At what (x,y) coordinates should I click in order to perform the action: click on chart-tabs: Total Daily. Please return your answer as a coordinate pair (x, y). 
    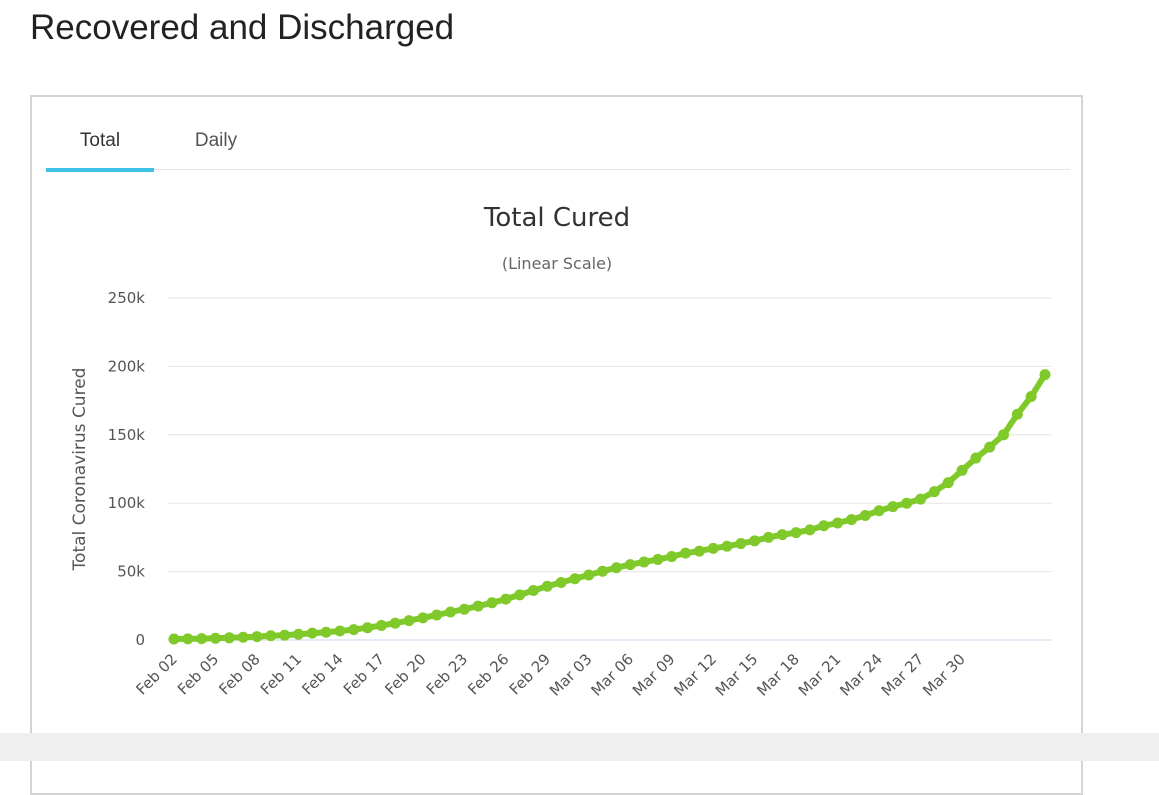
    Looking at the image, I should click on (558, 134).